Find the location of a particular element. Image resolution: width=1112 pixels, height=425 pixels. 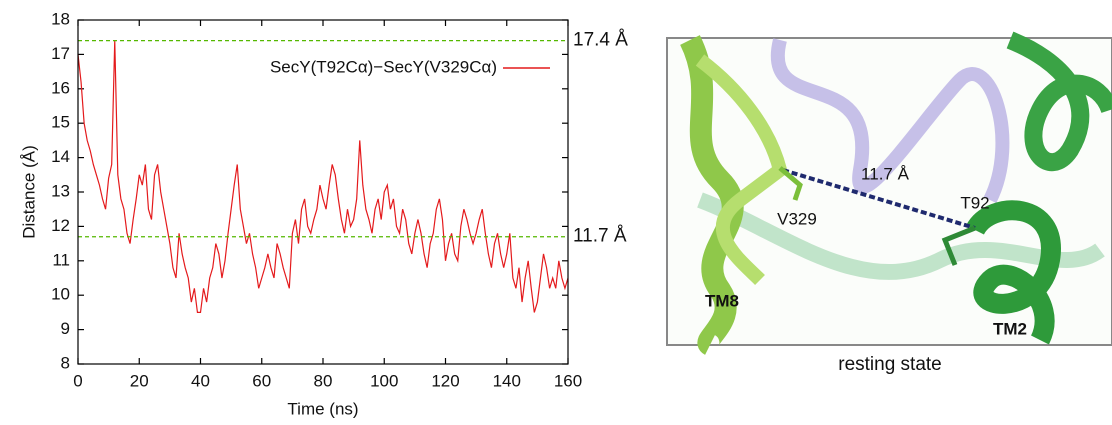

legend-label: SecY(T92Cα)−SecY(V329Cα) is located at coordinates (383, 66).